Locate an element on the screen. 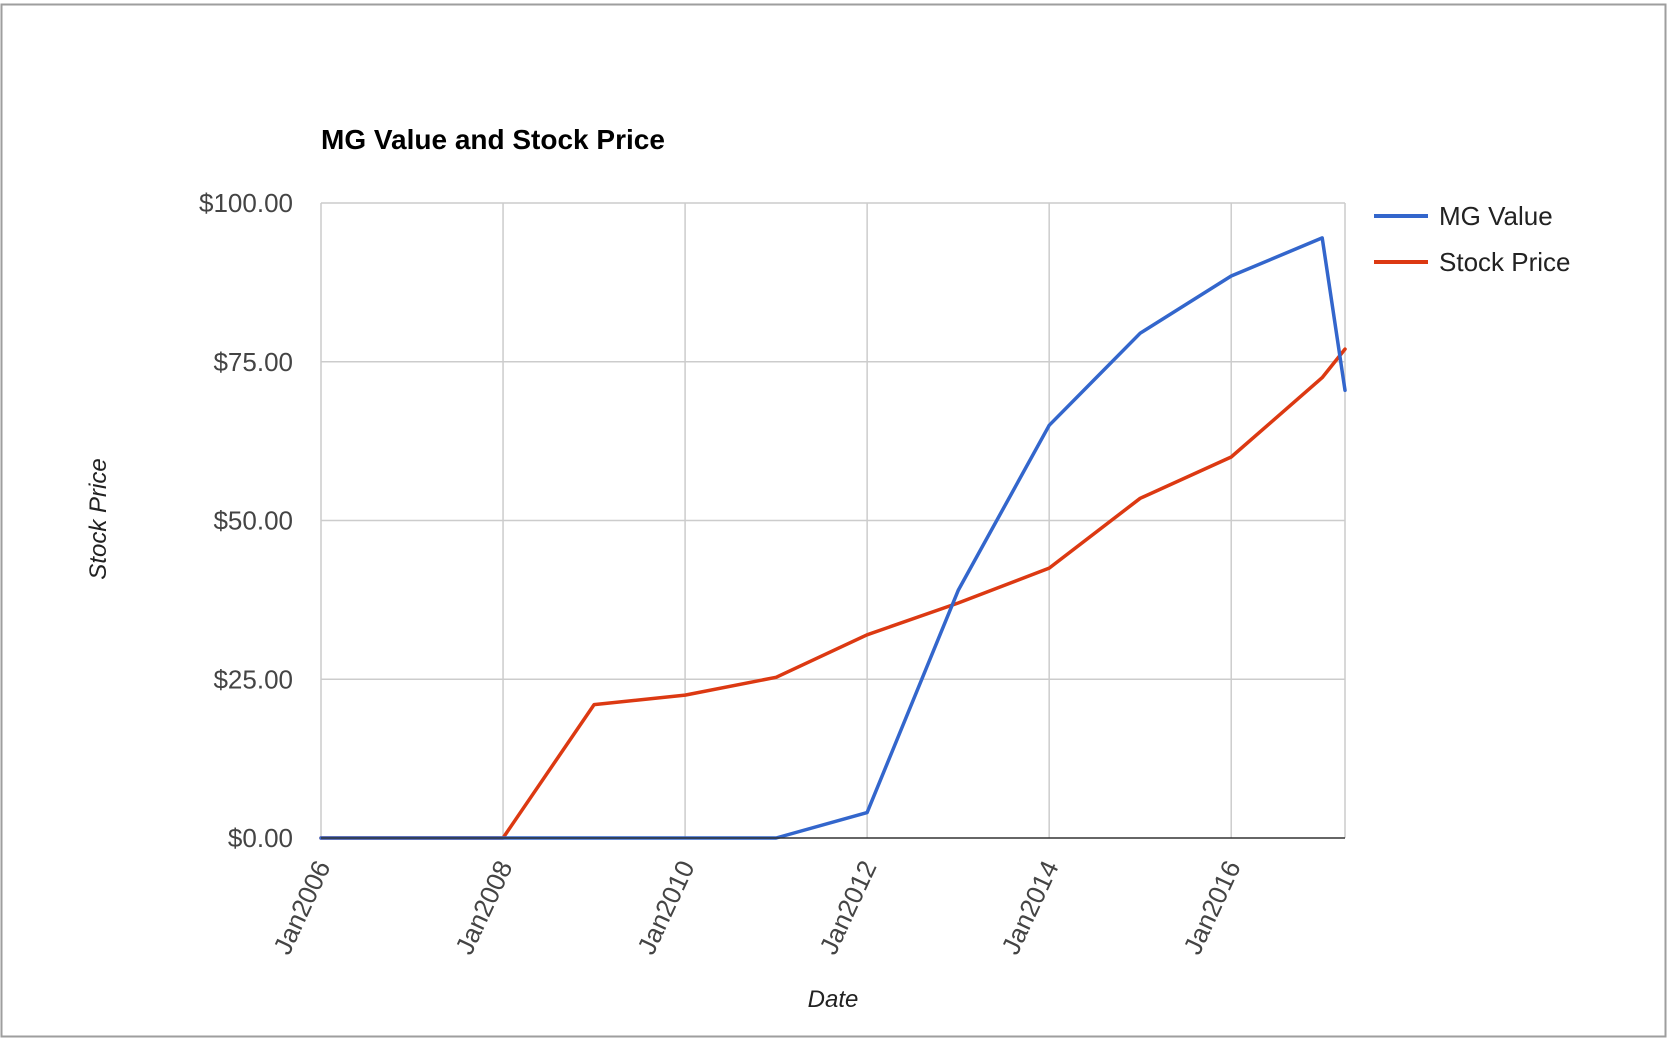 The image size is (1667, 1047). y-tick-label: $75.00 is located at coordinates (253, 362).